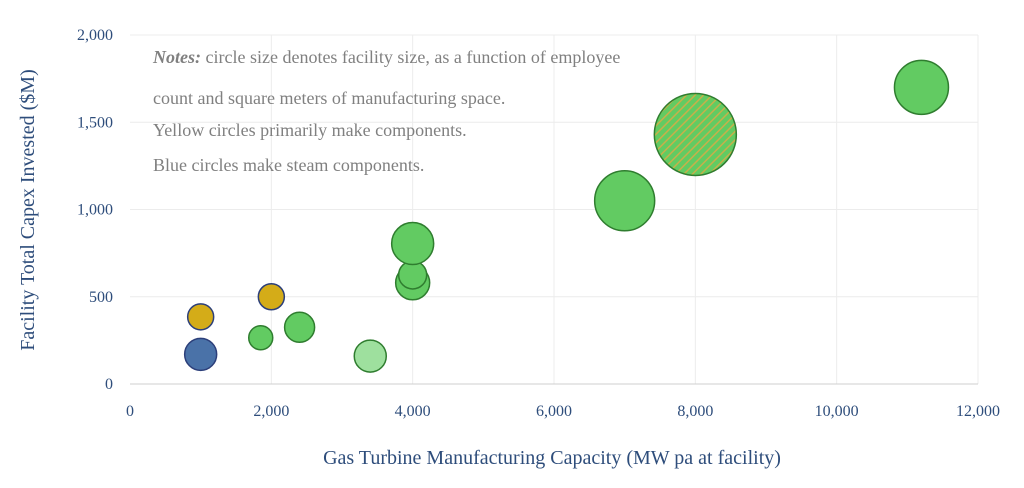  Describe the element at coordinates (95, 35) in the screenshot. I see `y-tick-label: 2,000` at that location.